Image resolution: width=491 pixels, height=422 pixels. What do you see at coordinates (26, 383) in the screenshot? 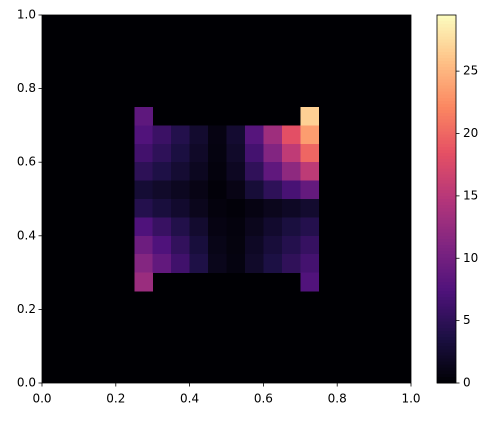
I see `y-tick-label: 0.0` at bounding box center [26, 383].